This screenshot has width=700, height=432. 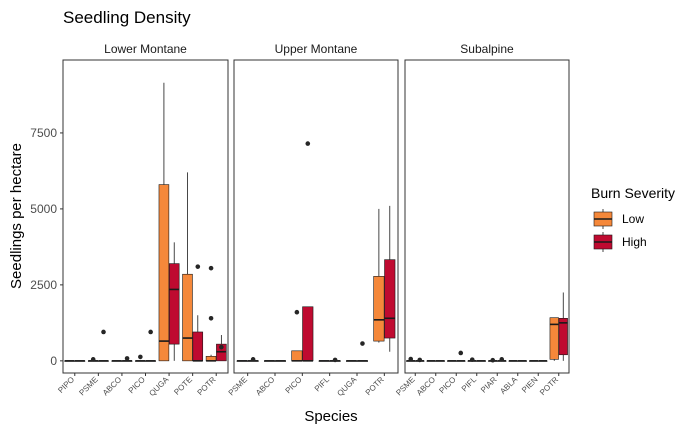 What do you see at coordinates (316, 49) in the screenshot?
I see `facet-strip-label: Upper Montane` at bounding box center [316, 49].